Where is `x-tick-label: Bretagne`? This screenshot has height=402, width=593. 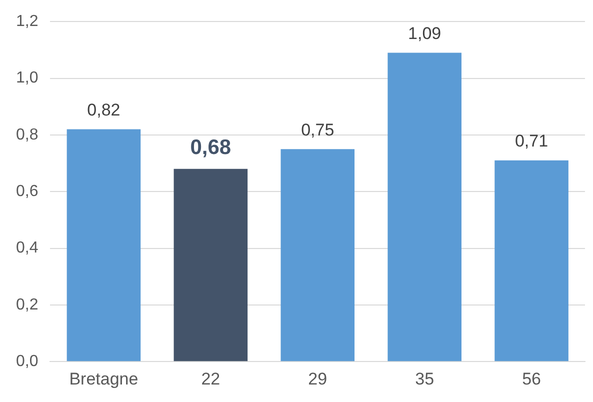 x-tick-label: Bretagne is located at coordinates (103, 378).